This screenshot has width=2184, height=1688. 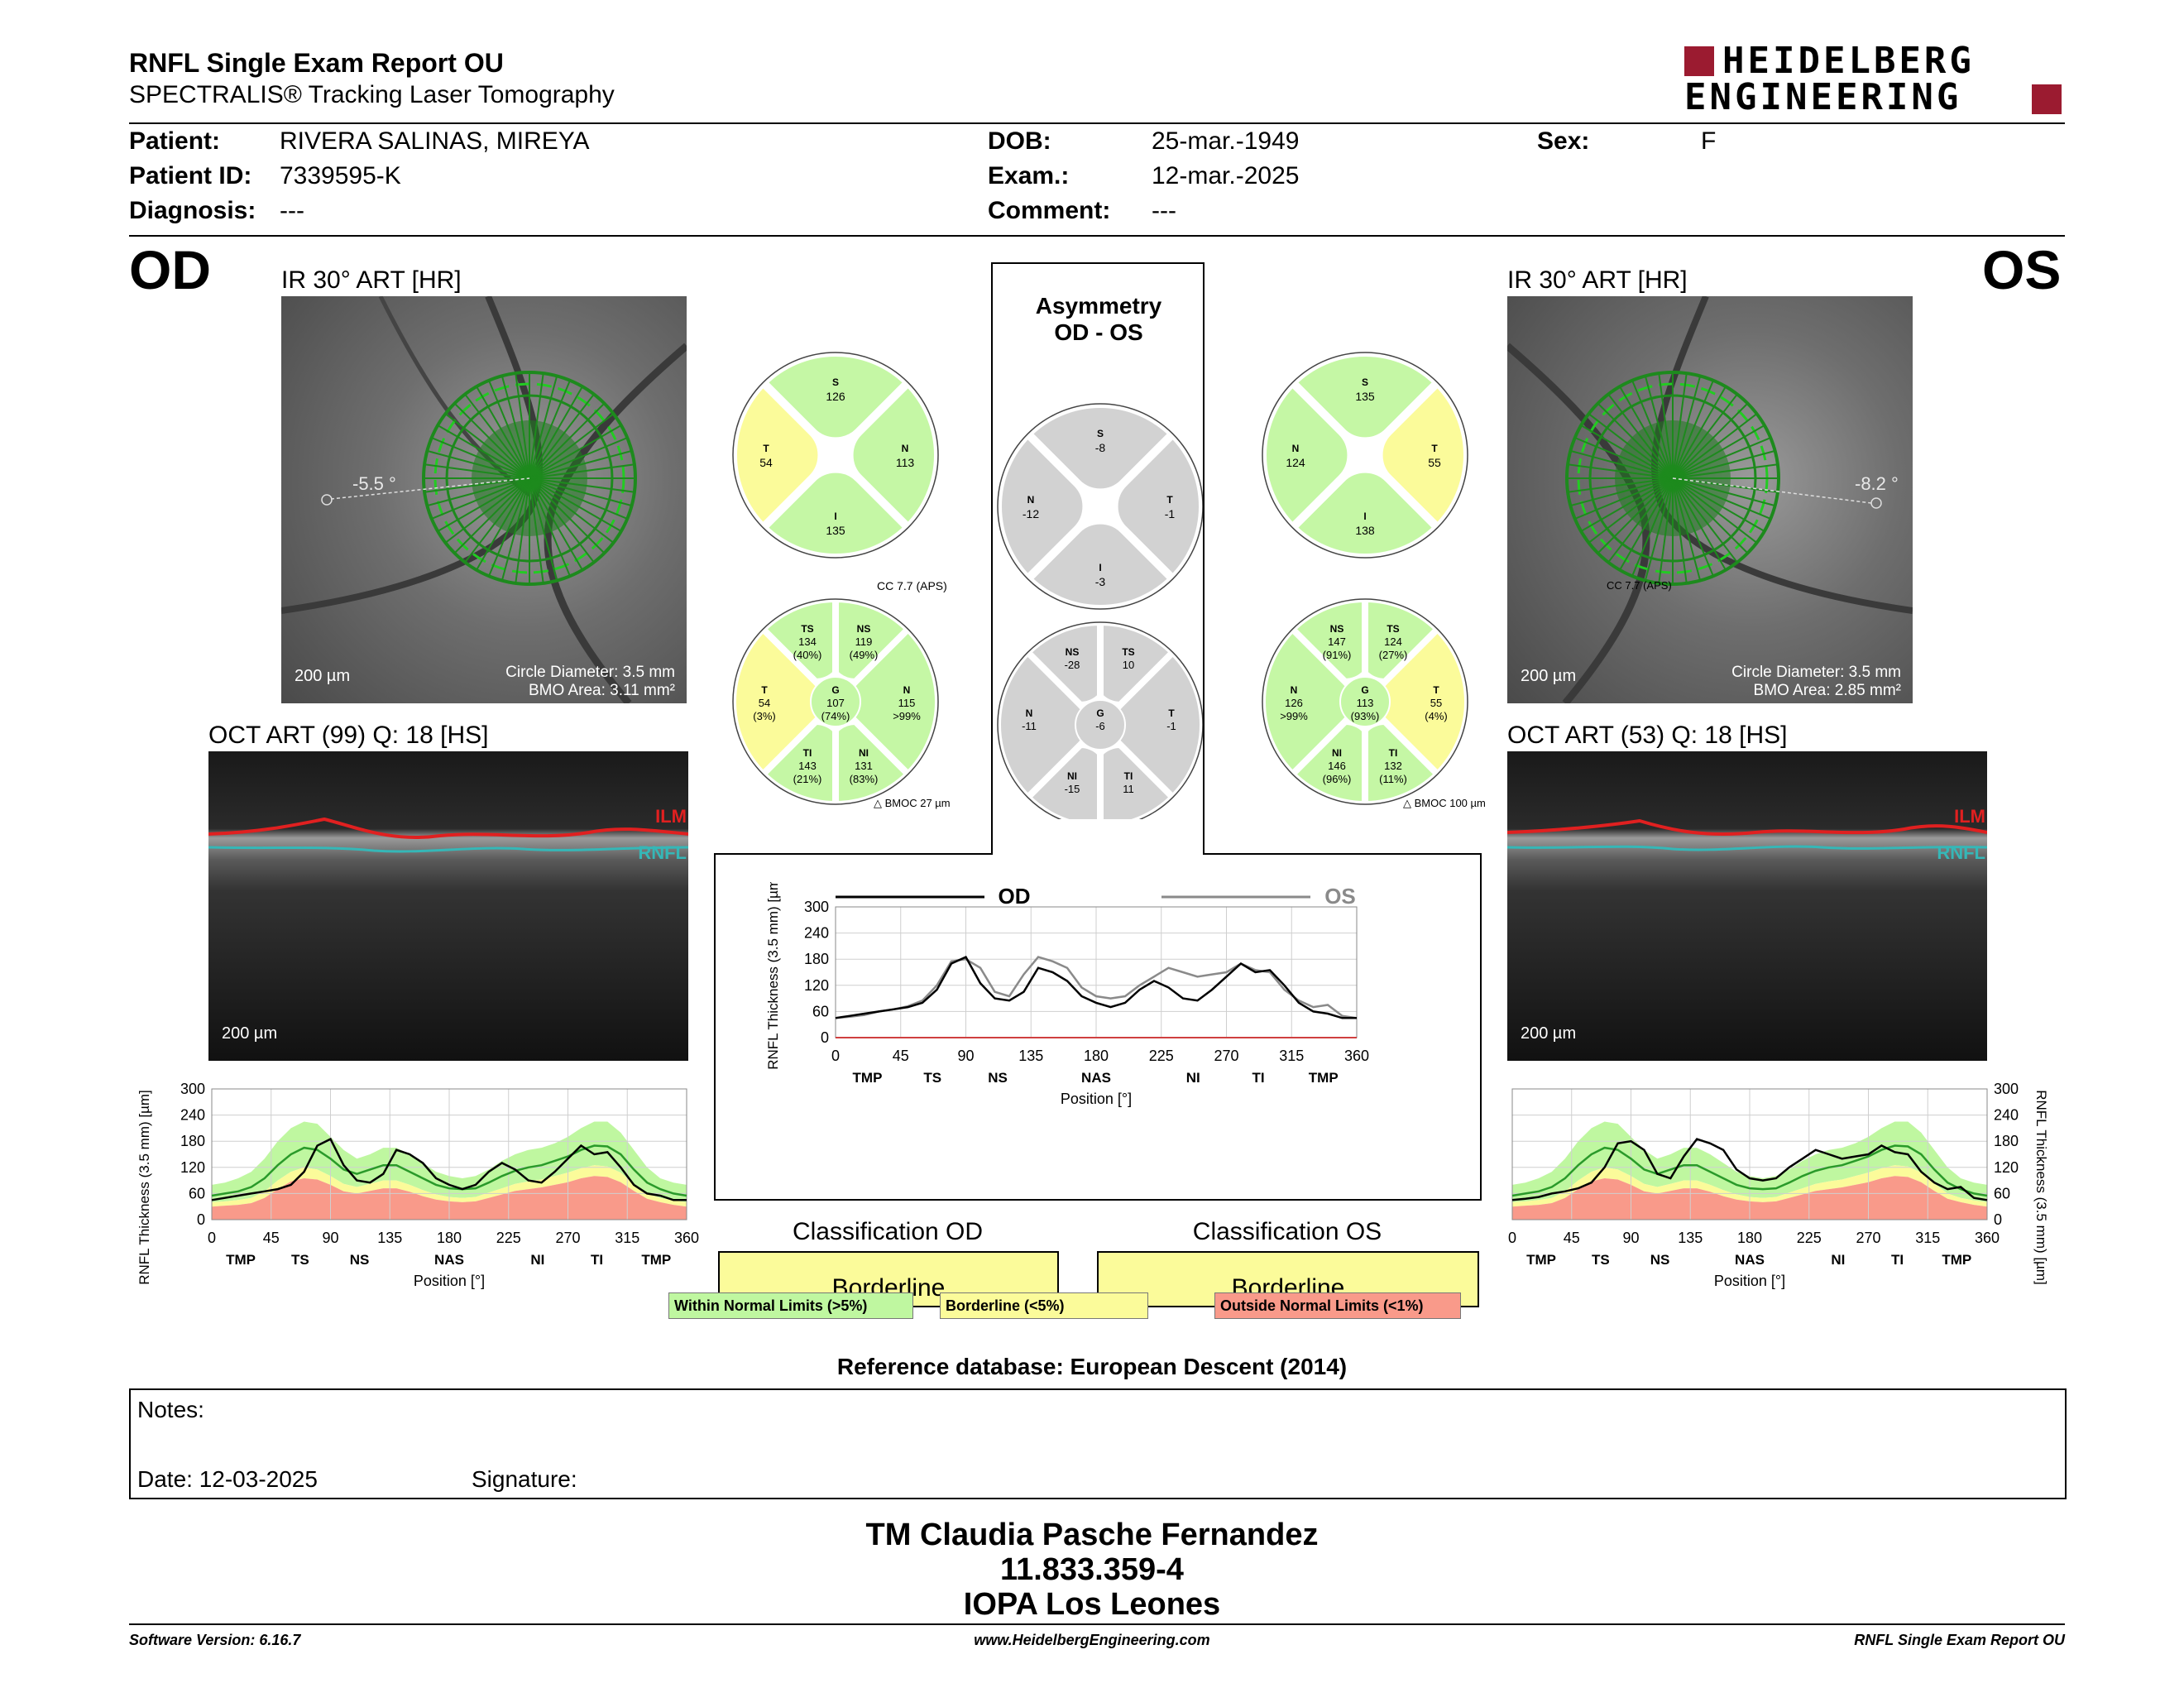 What do you see at coordinates (835, 396) in the screenshot?
I see `od-quad-value-S: 126` at bounding box center [835, 396].